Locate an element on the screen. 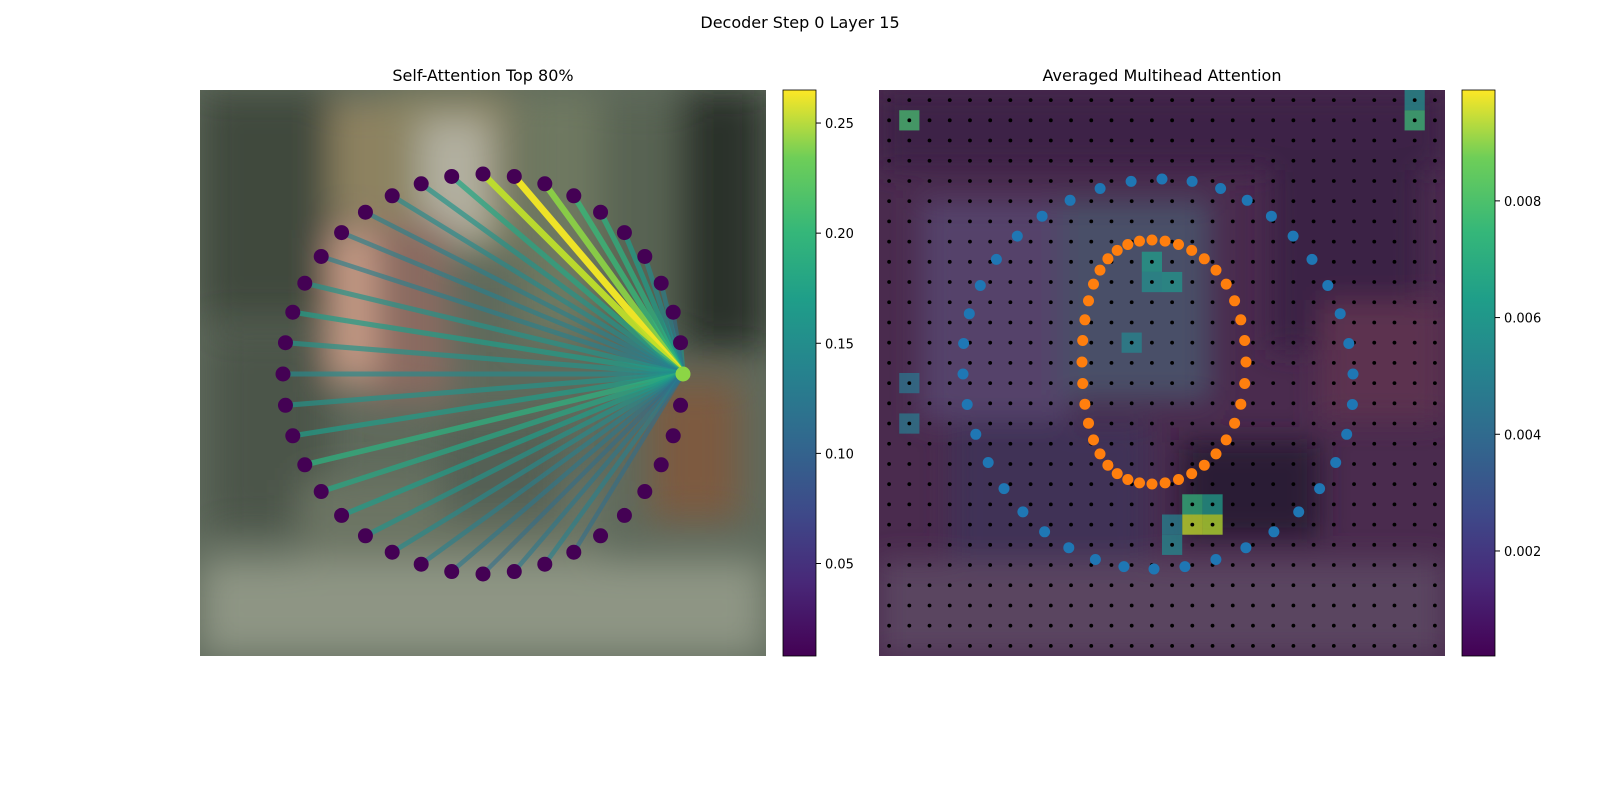  graph-node is located at coordinates (673, 436).